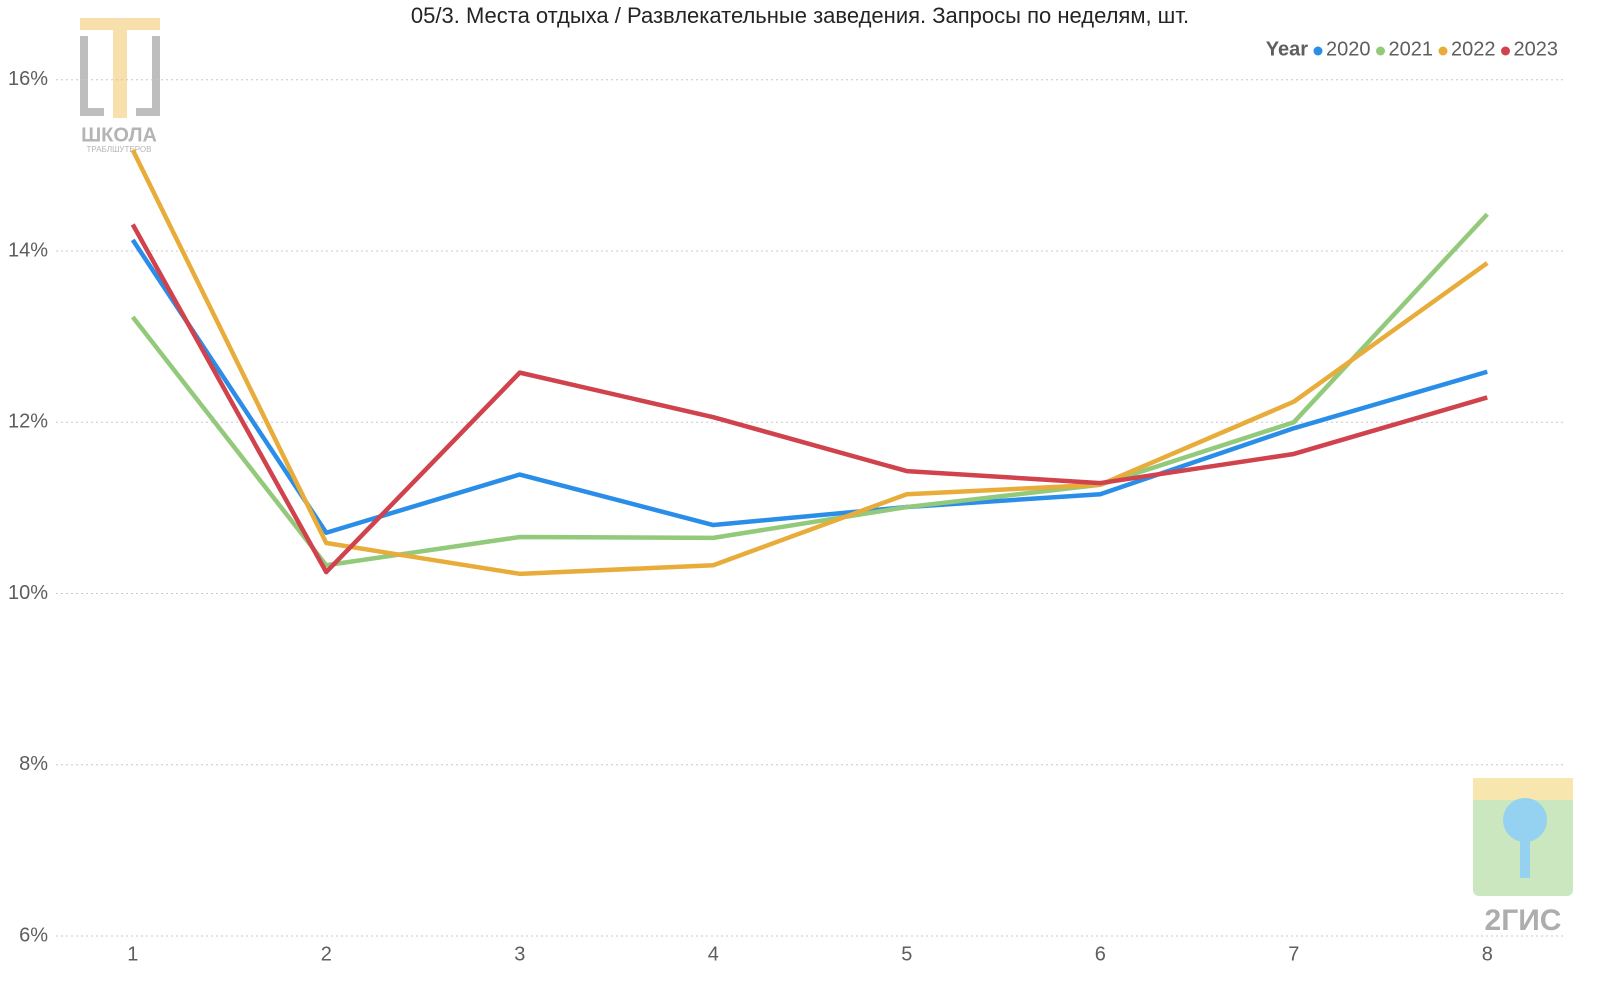  I want to click on legend-label: 2021, so click(1411, 49).